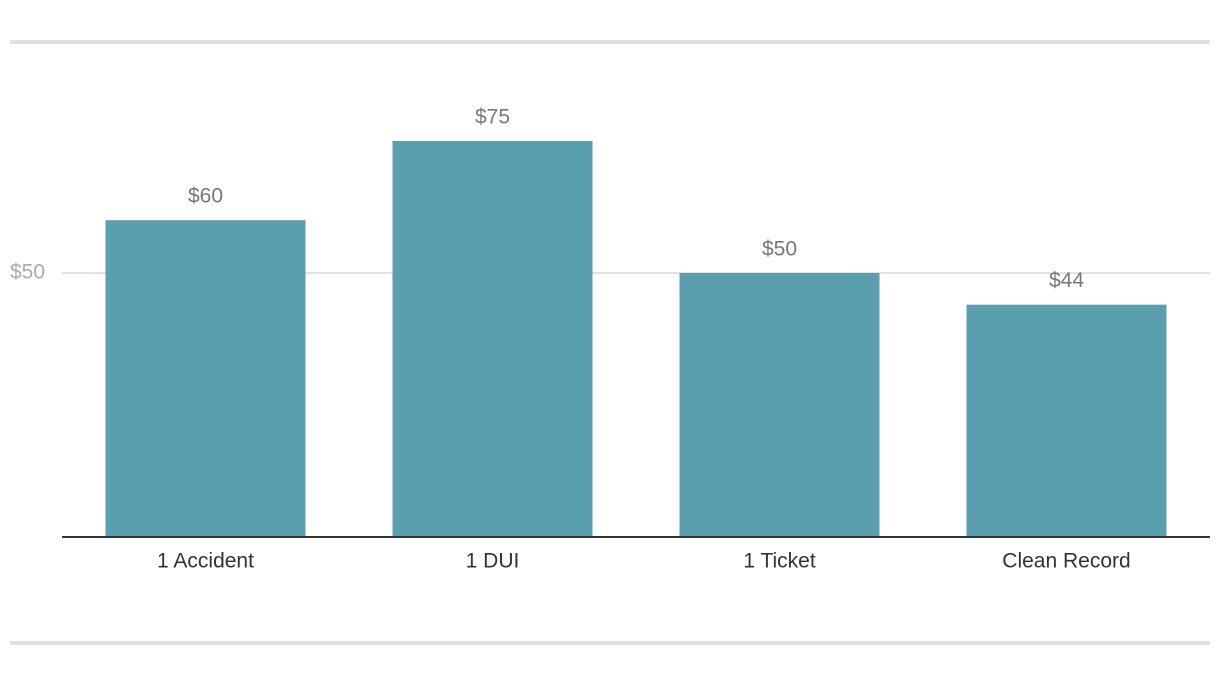 The height and width of the screenshot is (676, 1220). I want to click on value-label: $75, so click(492, 117).